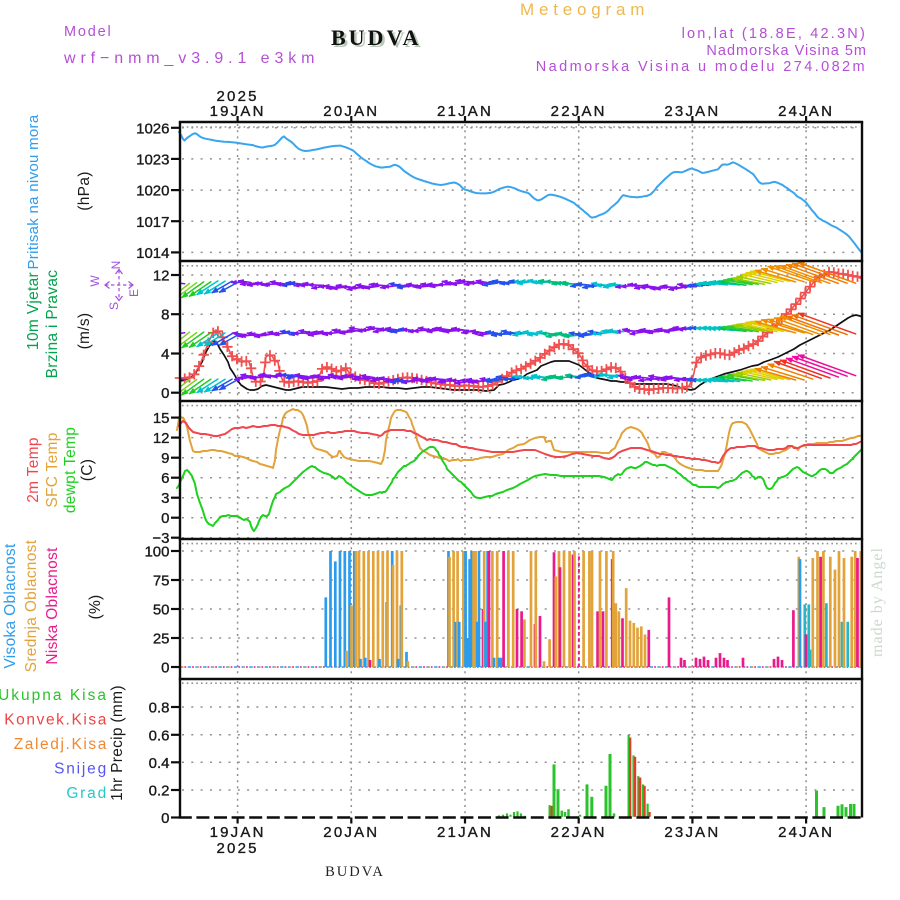 This screenshot has width=900, height=900. I want to click on svg-text: 50, so click(161, 610).